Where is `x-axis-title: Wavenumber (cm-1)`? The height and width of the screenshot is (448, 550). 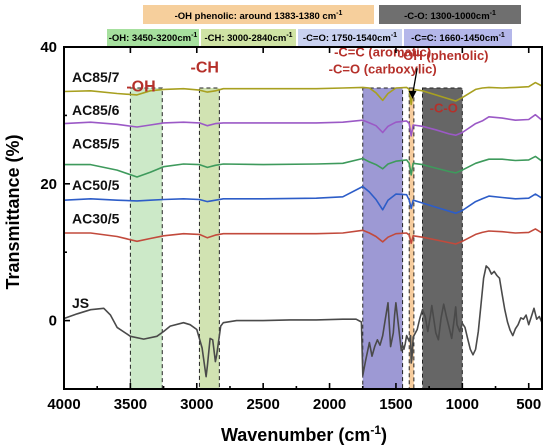
x-axis-title: Wavenumber (cm-1) is located at coordinates (304, 434).